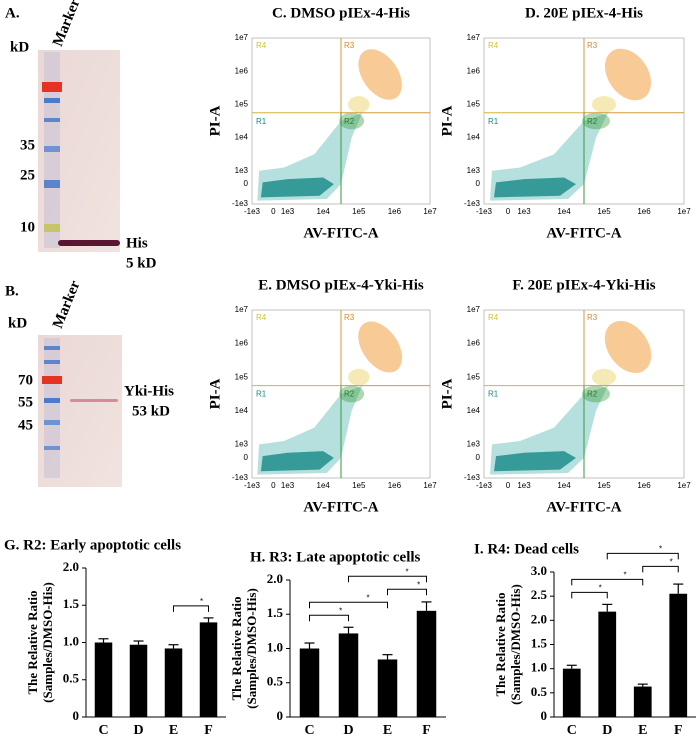 The height and width of the screenshot is (736, 700). I want to click on y-tick-label: 1.0, so click(71, 640).